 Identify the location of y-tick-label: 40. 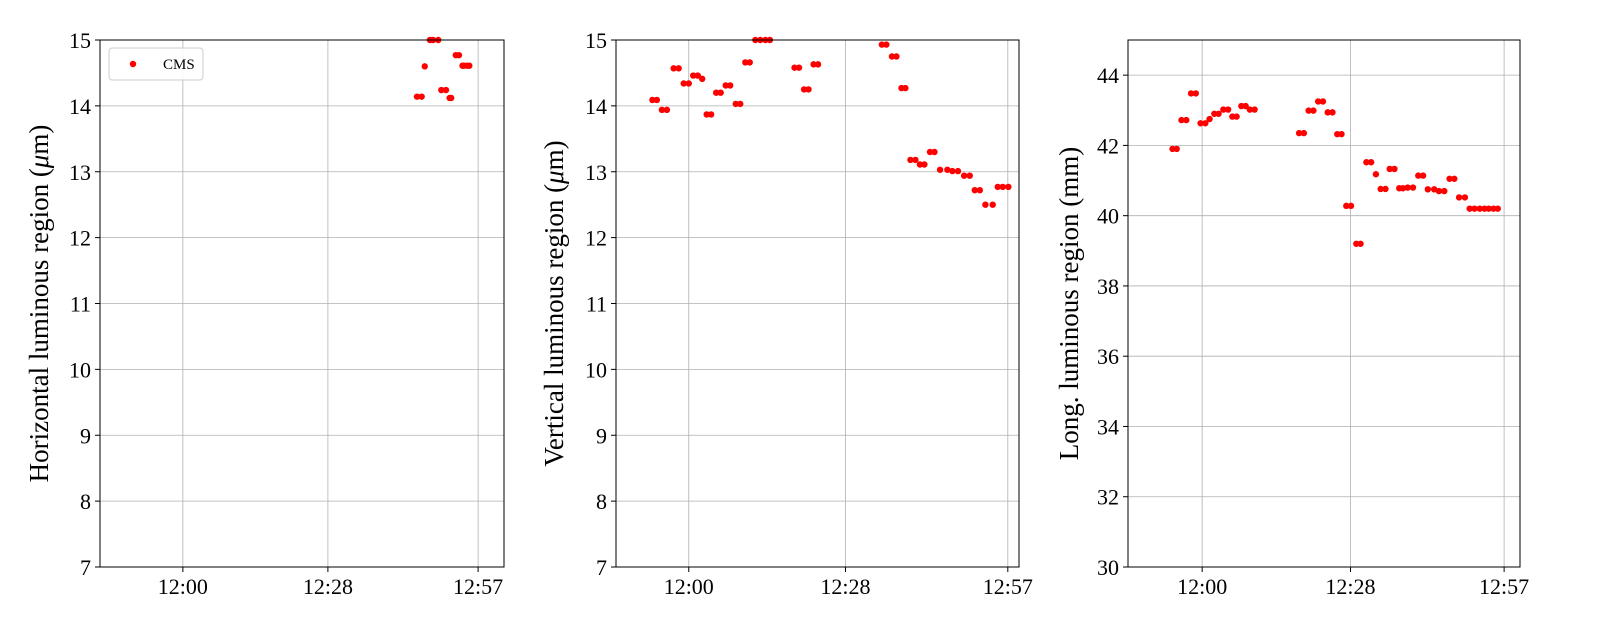
(1108, 216).